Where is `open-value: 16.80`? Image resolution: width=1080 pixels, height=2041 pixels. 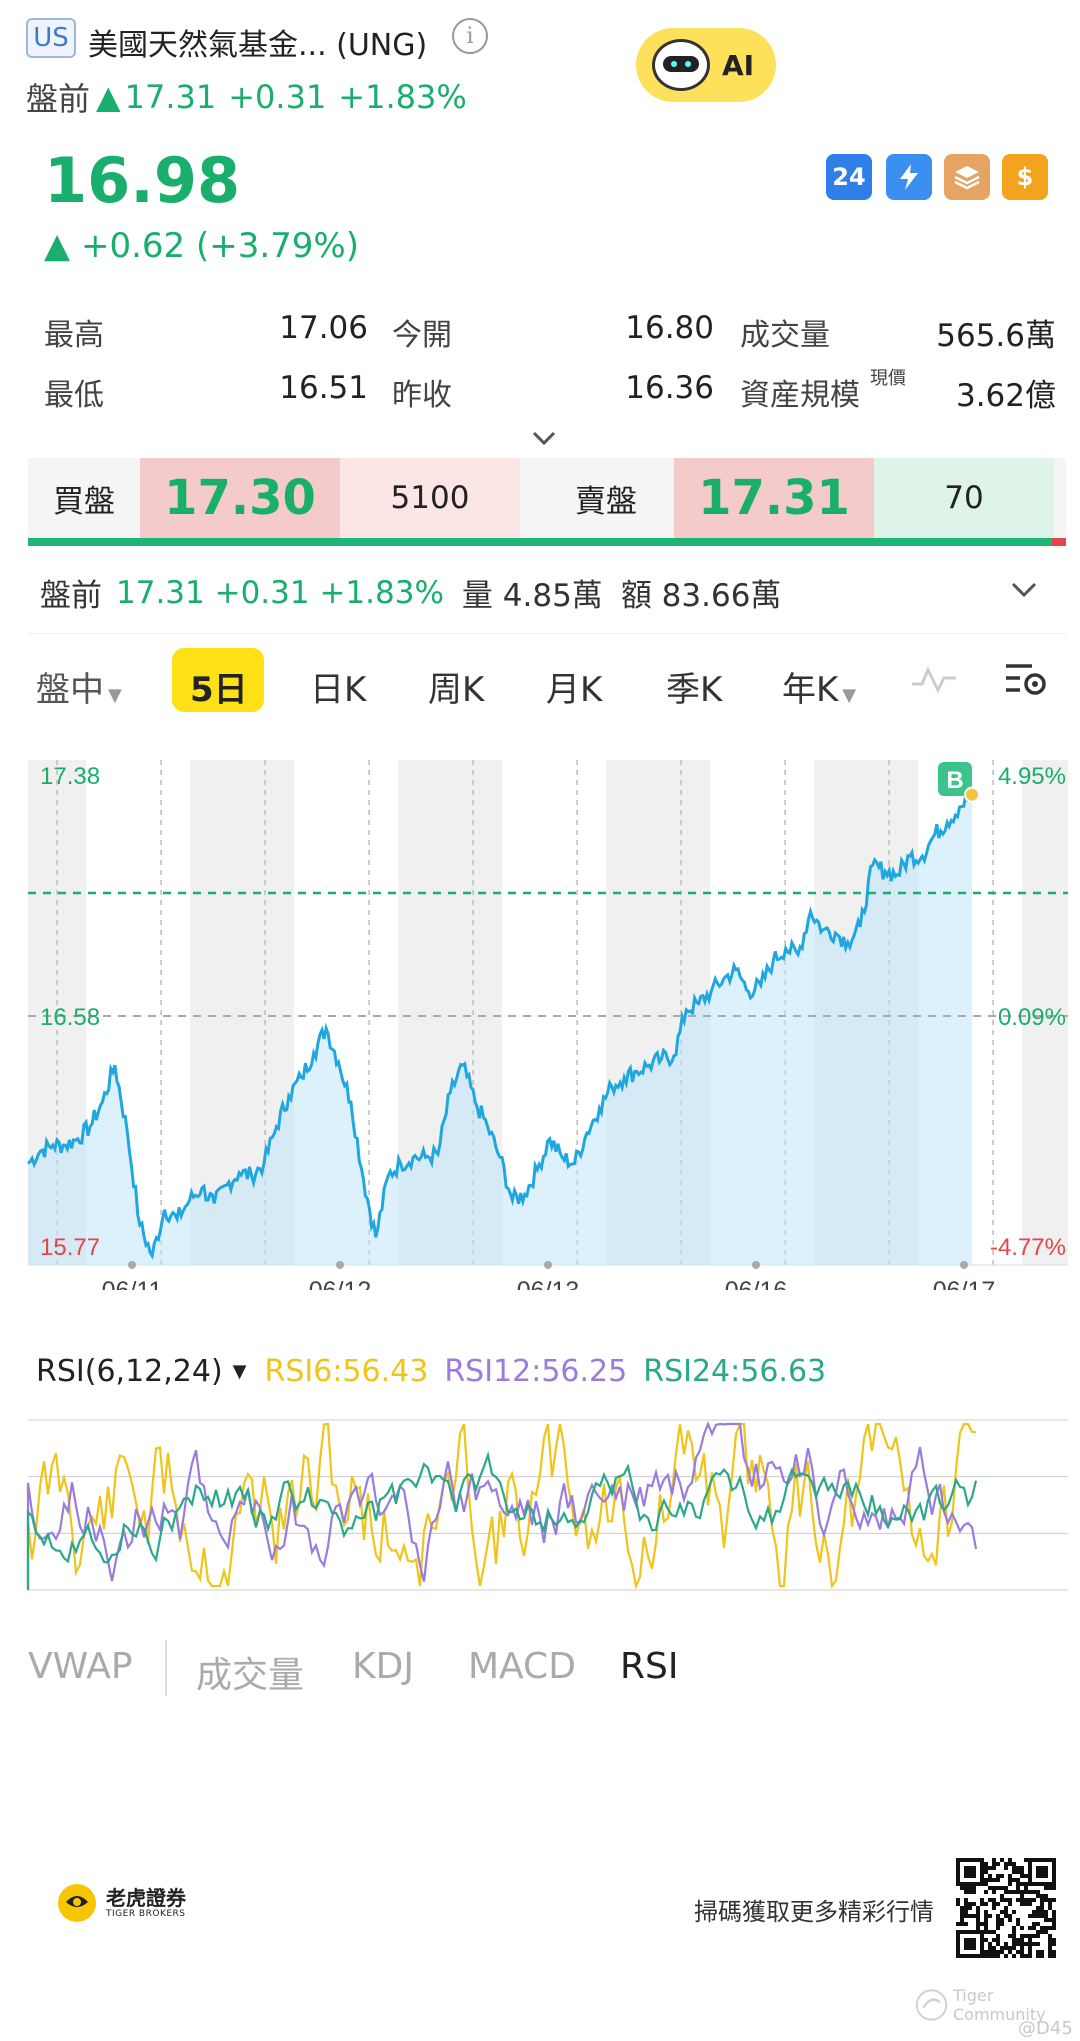
open-value: 16.80 is located at coordinates (669, 328).